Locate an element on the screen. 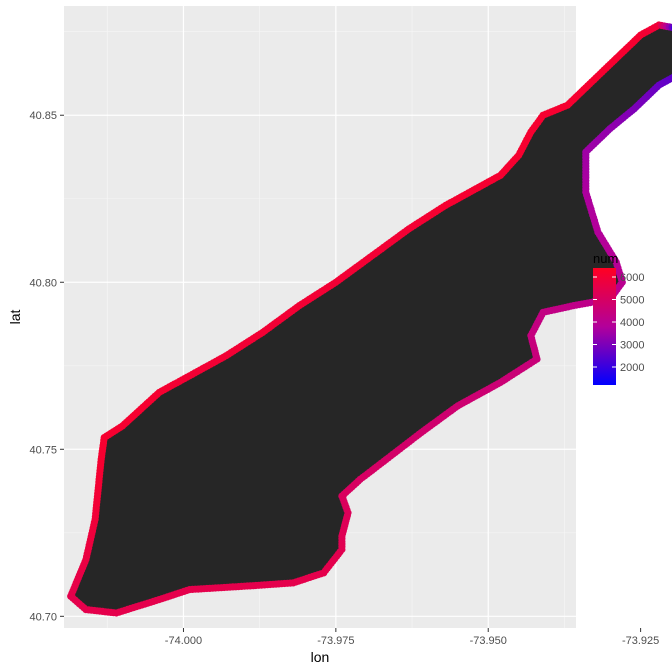 The height and width of the screenshot is (672, 672). y-tick-label: 40.80 is located at coordinates (43, 283).